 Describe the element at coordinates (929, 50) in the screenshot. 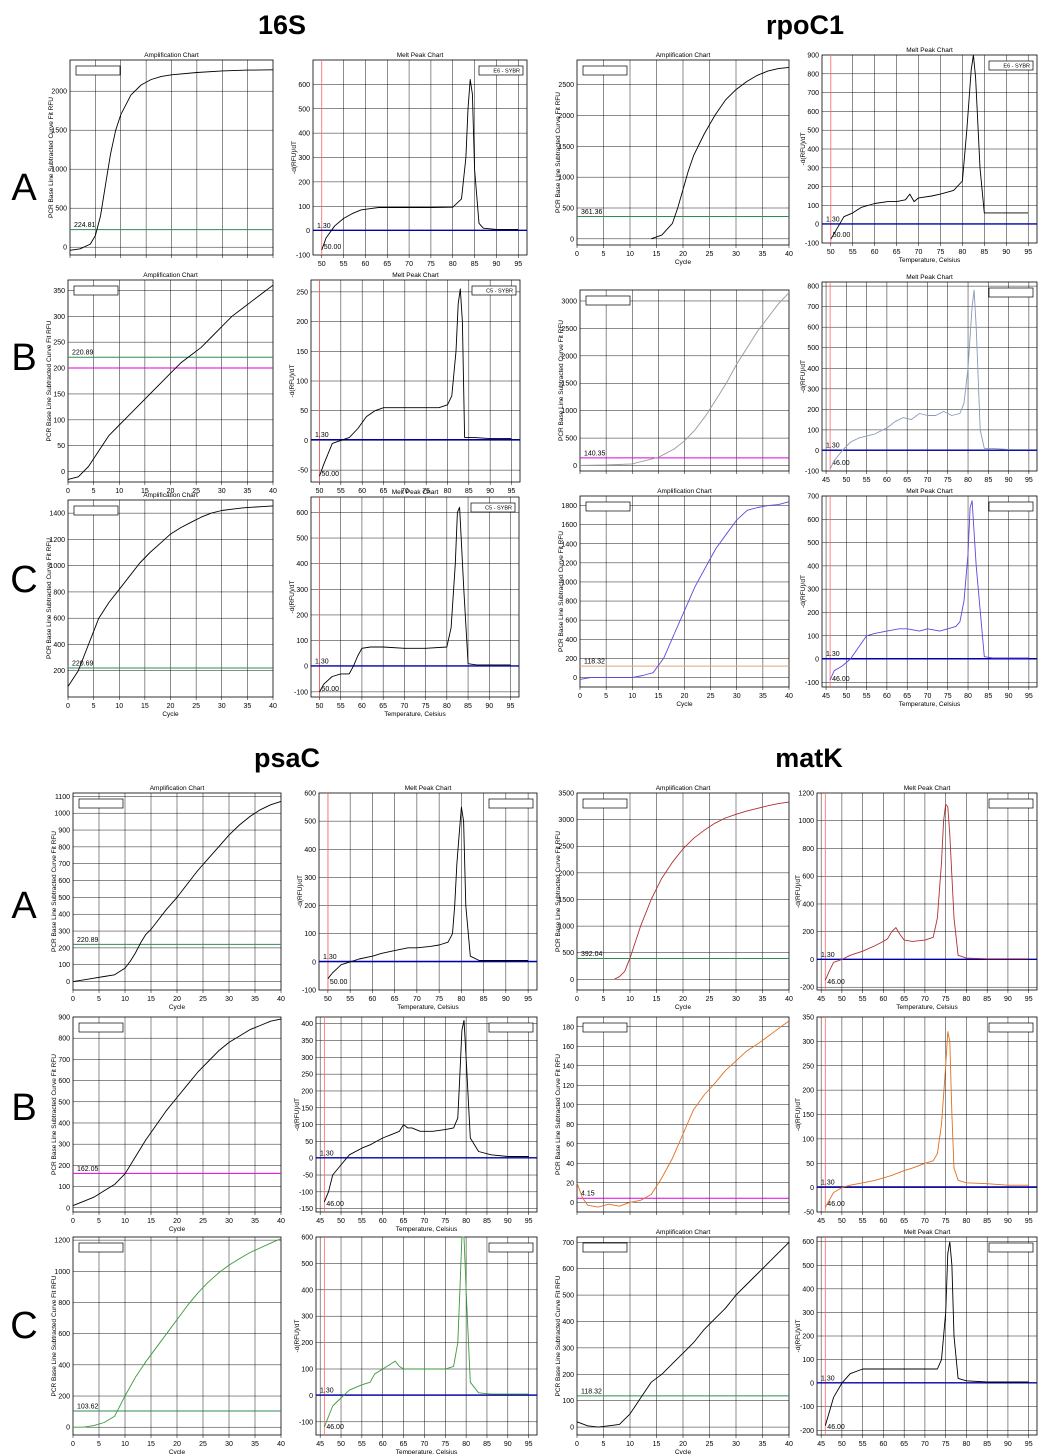

I see `panel-title: Melt Peak Chart` at that location.